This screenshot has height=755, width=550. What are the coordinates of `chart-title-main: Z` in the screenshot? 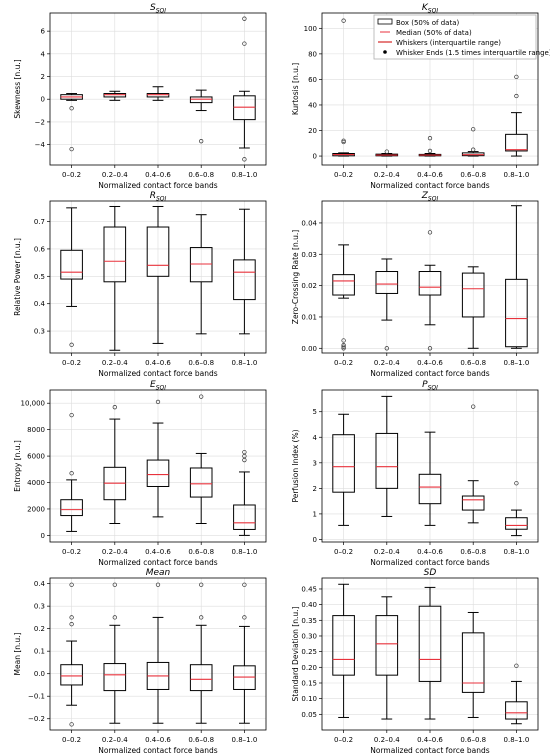 It's located at (425, 196).